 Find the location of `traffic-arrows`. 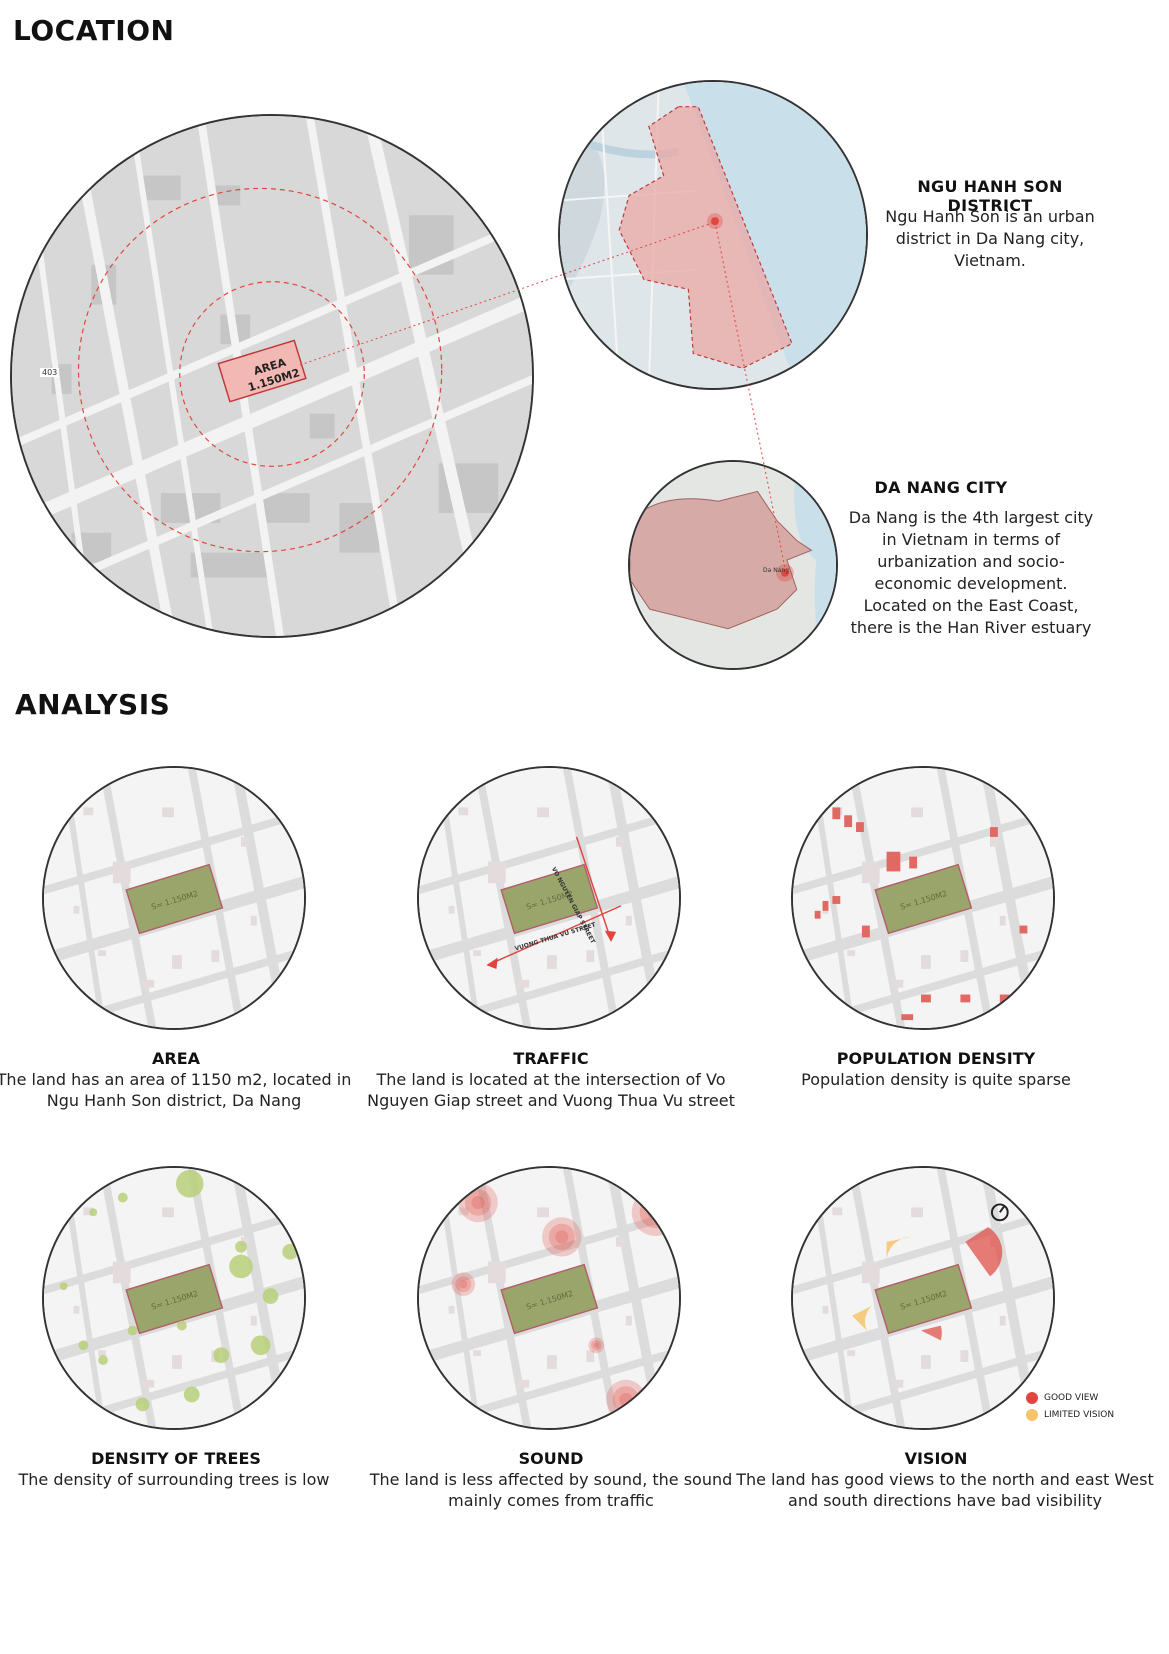

traffic-arrows is located at coordinates (554, 902).